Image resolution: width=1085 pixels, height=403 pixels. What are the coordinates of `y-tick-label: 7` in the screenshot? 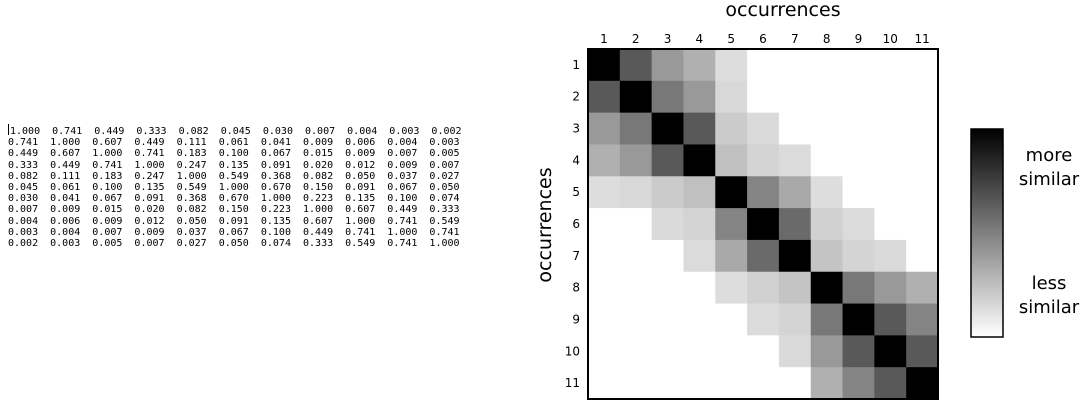 It's located at (576, 256).